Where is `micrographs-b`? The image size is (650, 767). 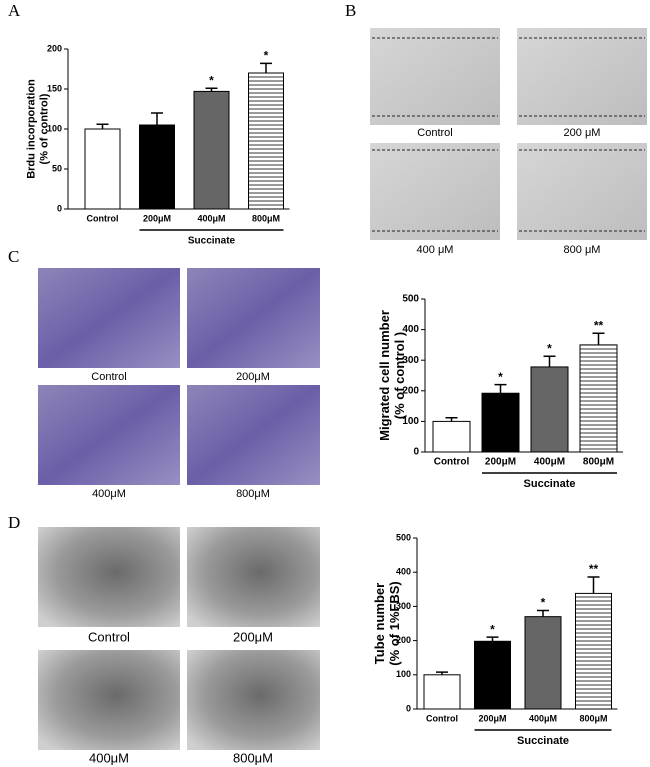
micrographs-b is located at coordinates (508, 134).